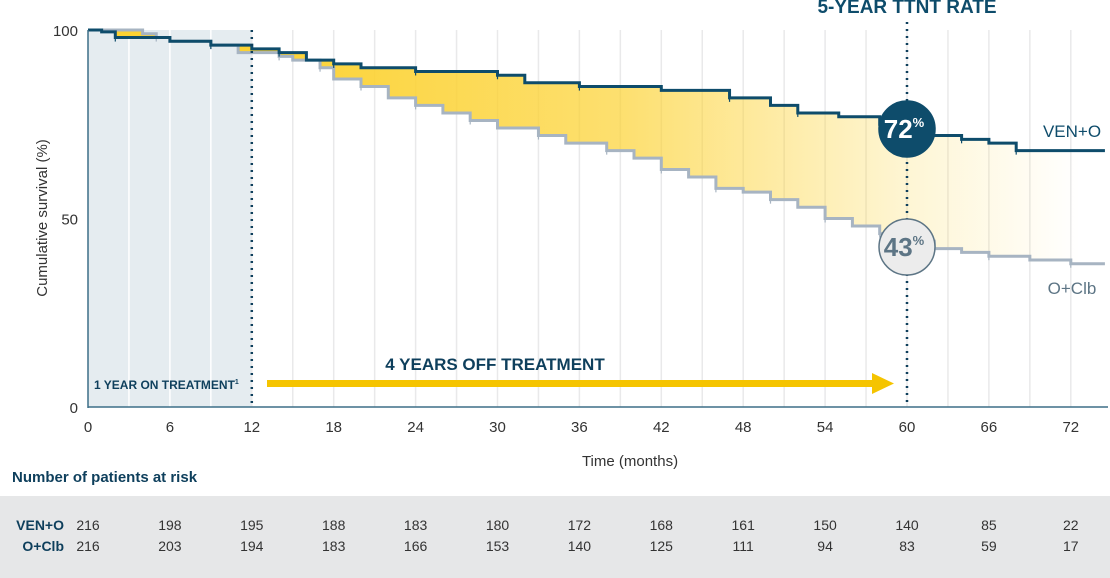 The width and height of the screenshot is (1110, 578). I want to click on x-tick-label: 72, so click(1070, 427).